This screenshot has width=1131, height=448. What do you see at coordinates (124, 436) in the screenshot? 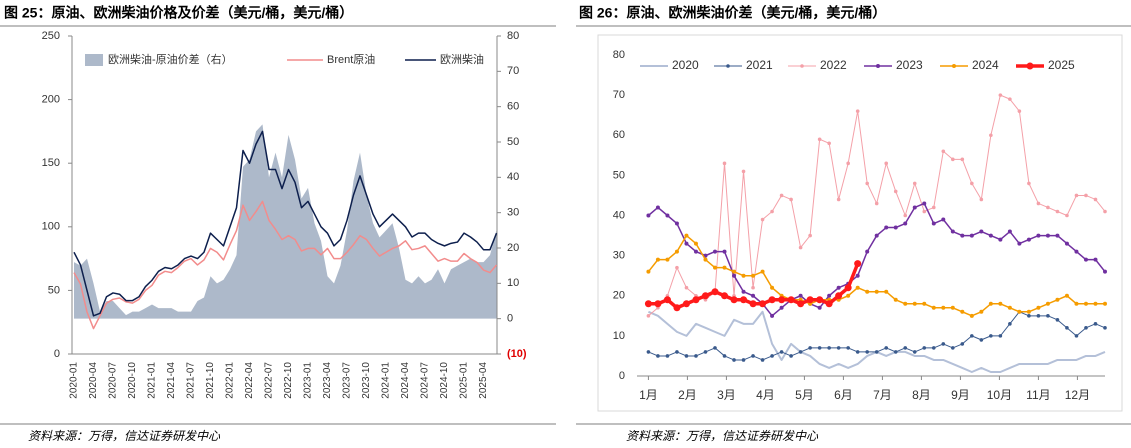
I see `source-note: 资料来源：万得，信达证券研发中心` at bounding box center [124, 436].